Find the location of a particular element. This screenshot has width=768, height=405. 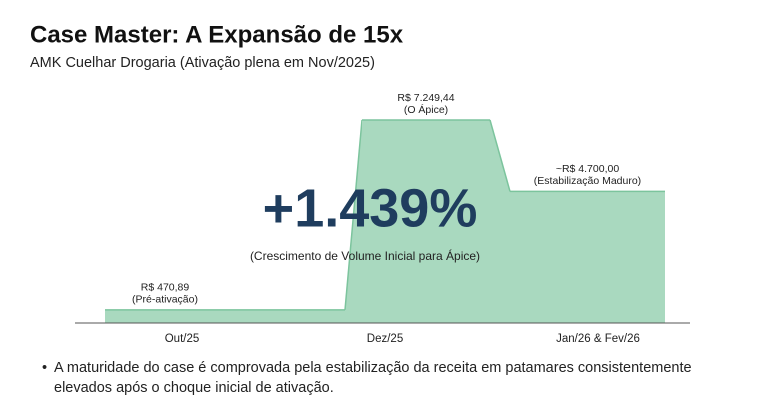

annotation: (O Ápice) is located at coordinates (426, 109).